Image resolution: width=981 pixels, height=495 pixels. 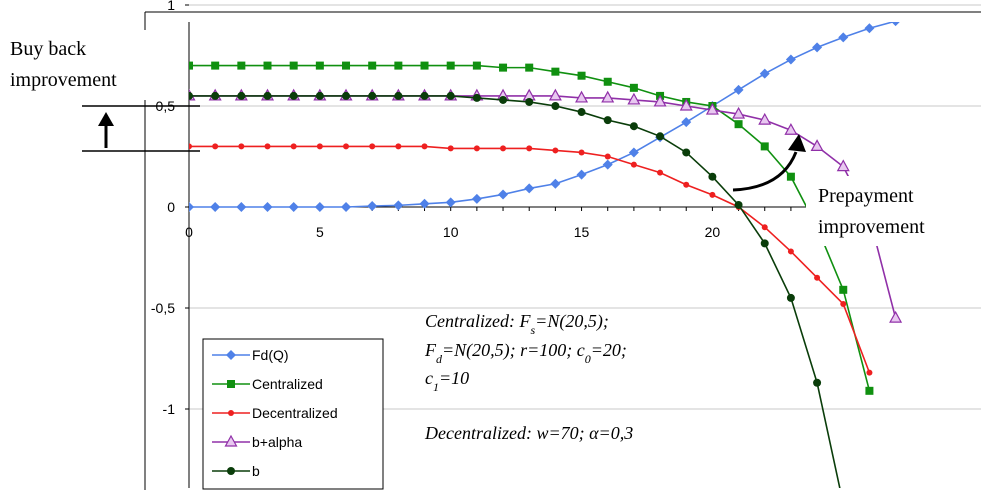 What do you see at coordinates (171, 6) in the screenshot?
I see `y-tick-label: 1` at bounding box center [171, 6].